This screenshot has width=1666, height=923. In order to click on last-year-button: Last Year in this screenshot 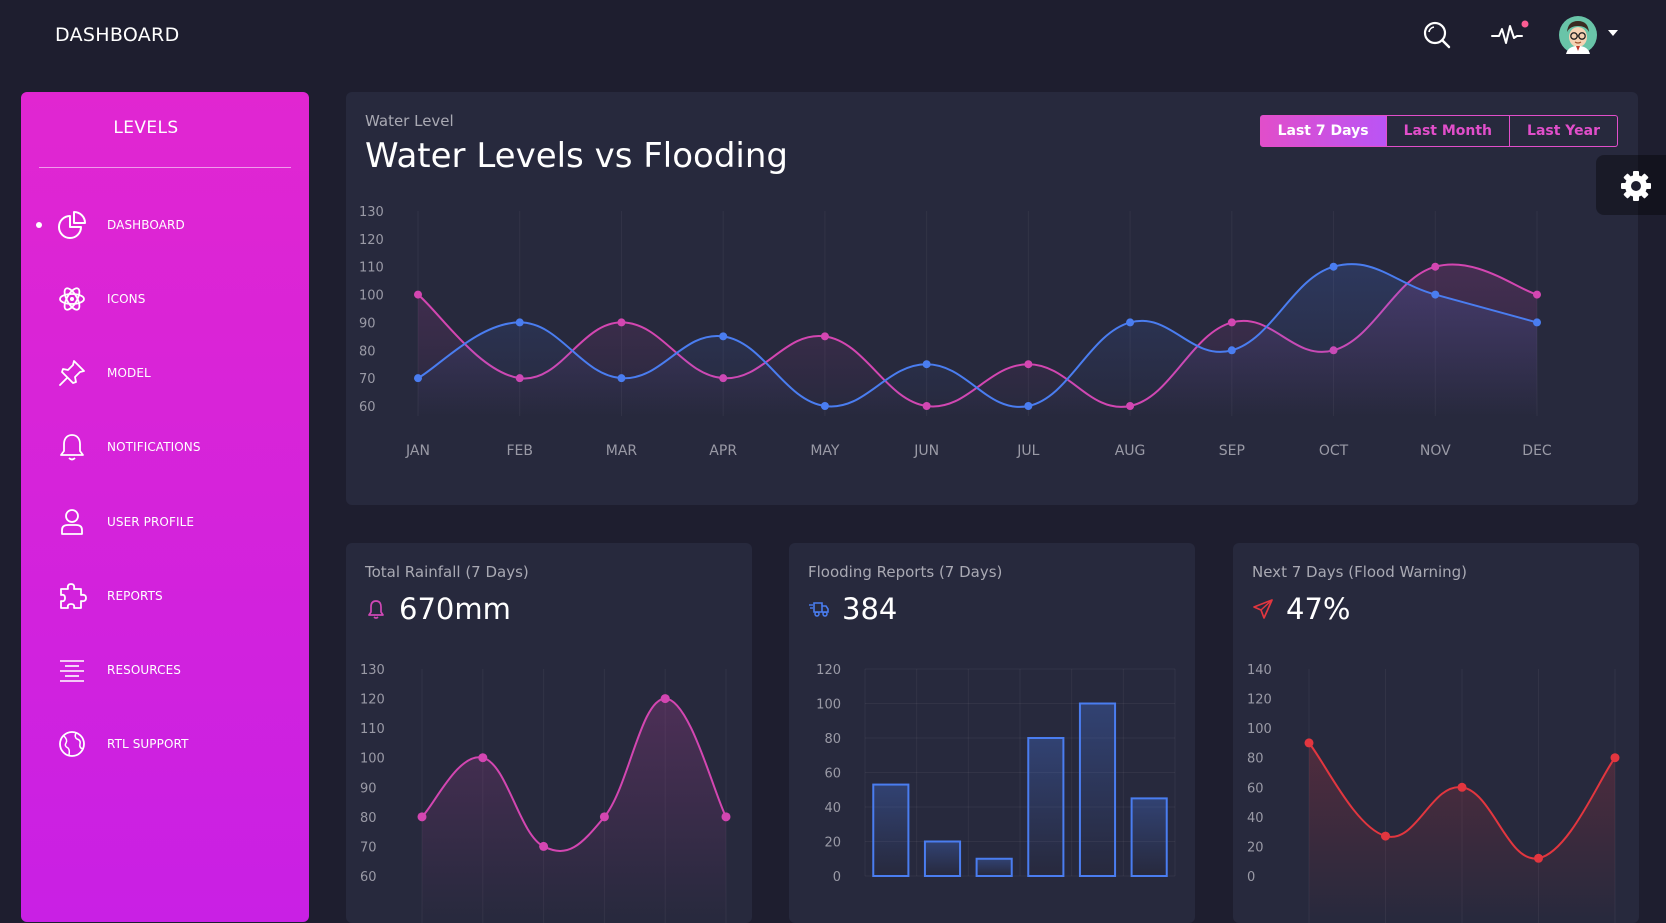, I will do `click(1564, 131)`.